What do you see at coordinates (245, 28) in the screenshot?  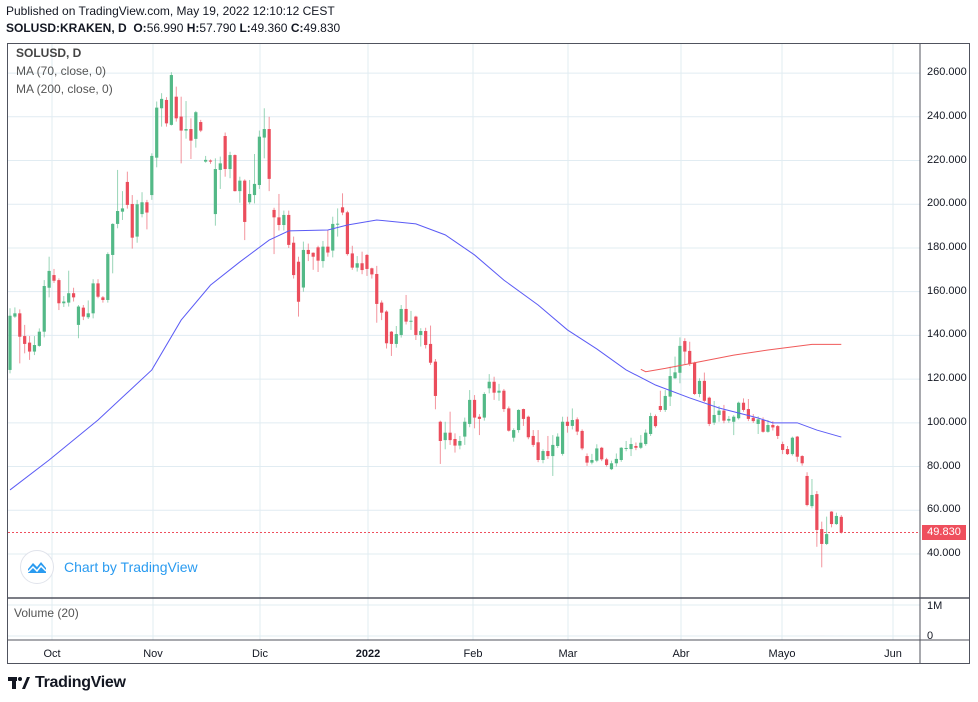 I see `low-label: L:` at bounding box center [245, 28].